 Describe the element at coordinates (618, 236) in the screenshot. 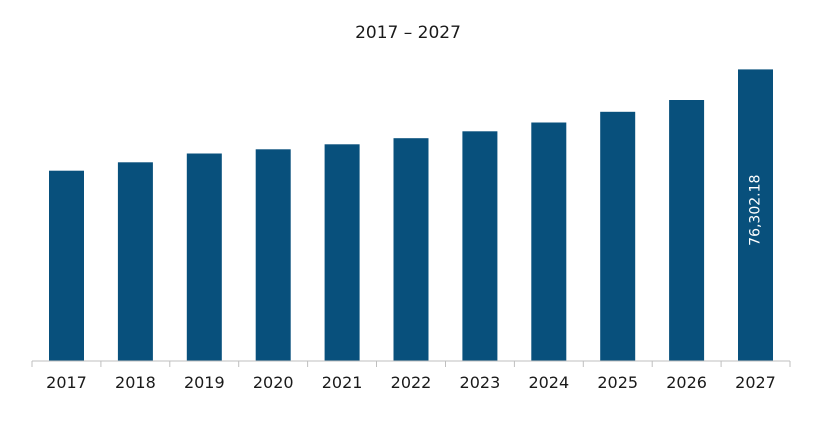

I see `bar-2025` at that location.